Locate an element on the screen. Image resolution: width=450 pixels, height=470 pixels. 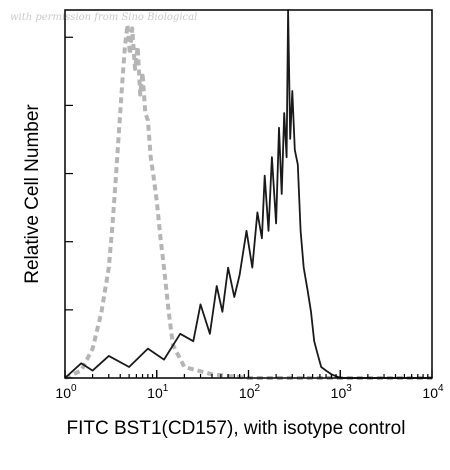
x-tick-label: 10⁰ is located at coordinates (66, 392).